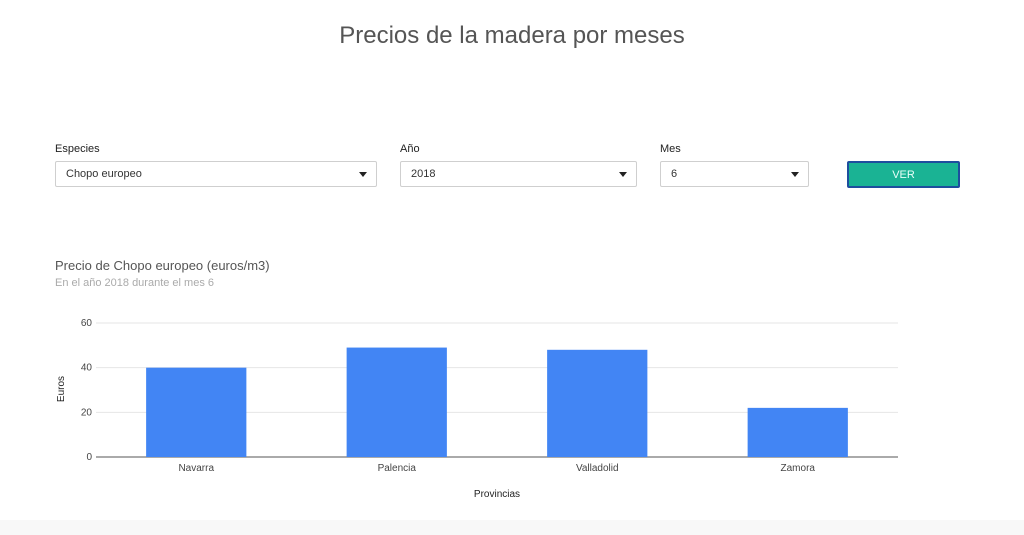 Image resolution: width=1024 pixels, height=535 pixels. What do you see at coordinates (512, 35) in the screenshot?
I see `page-title: Precios de la madera por meses` at bounding box center [512, 35].